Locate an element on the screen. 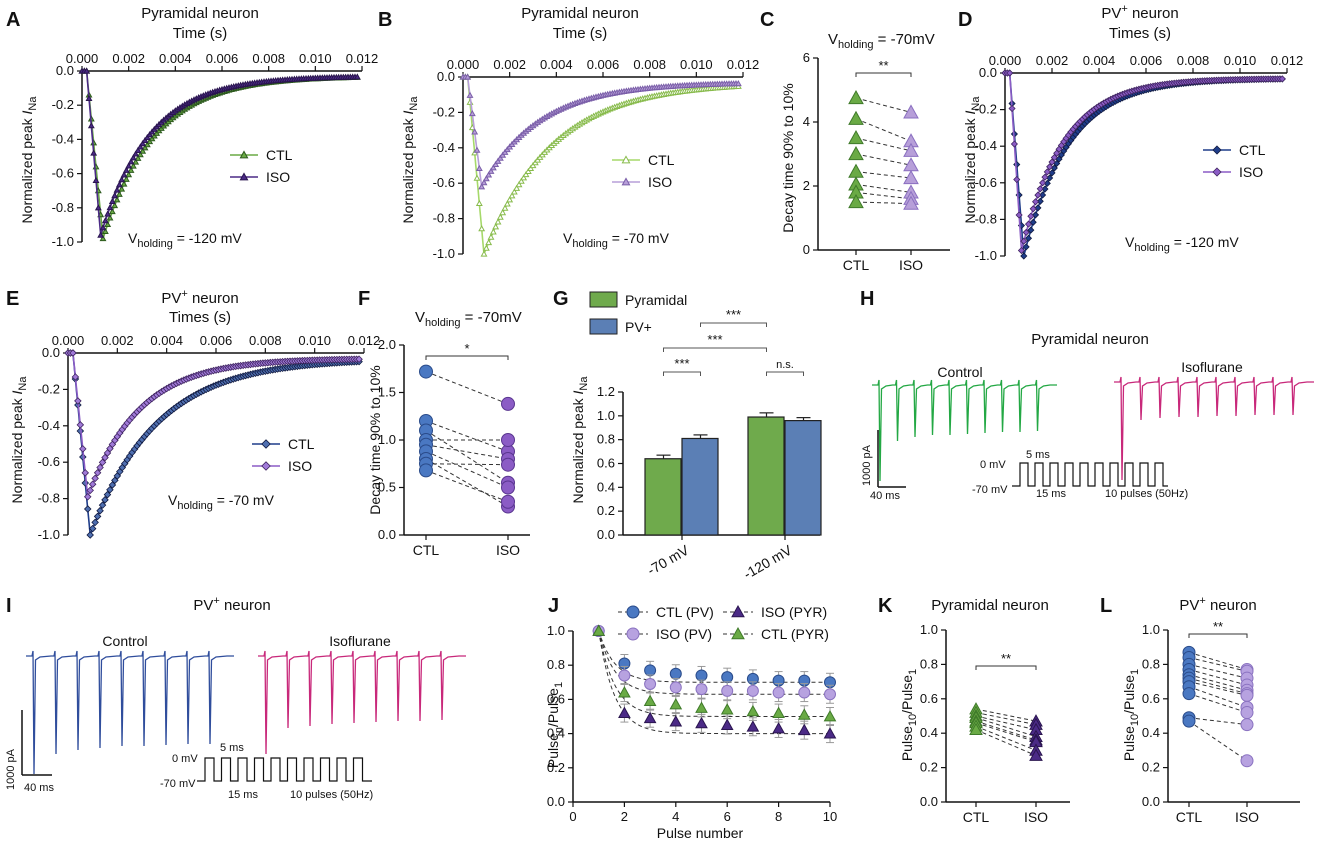 The image size is (1325, 844). x-tick-label: 4 is located at coordinates (675, 816).